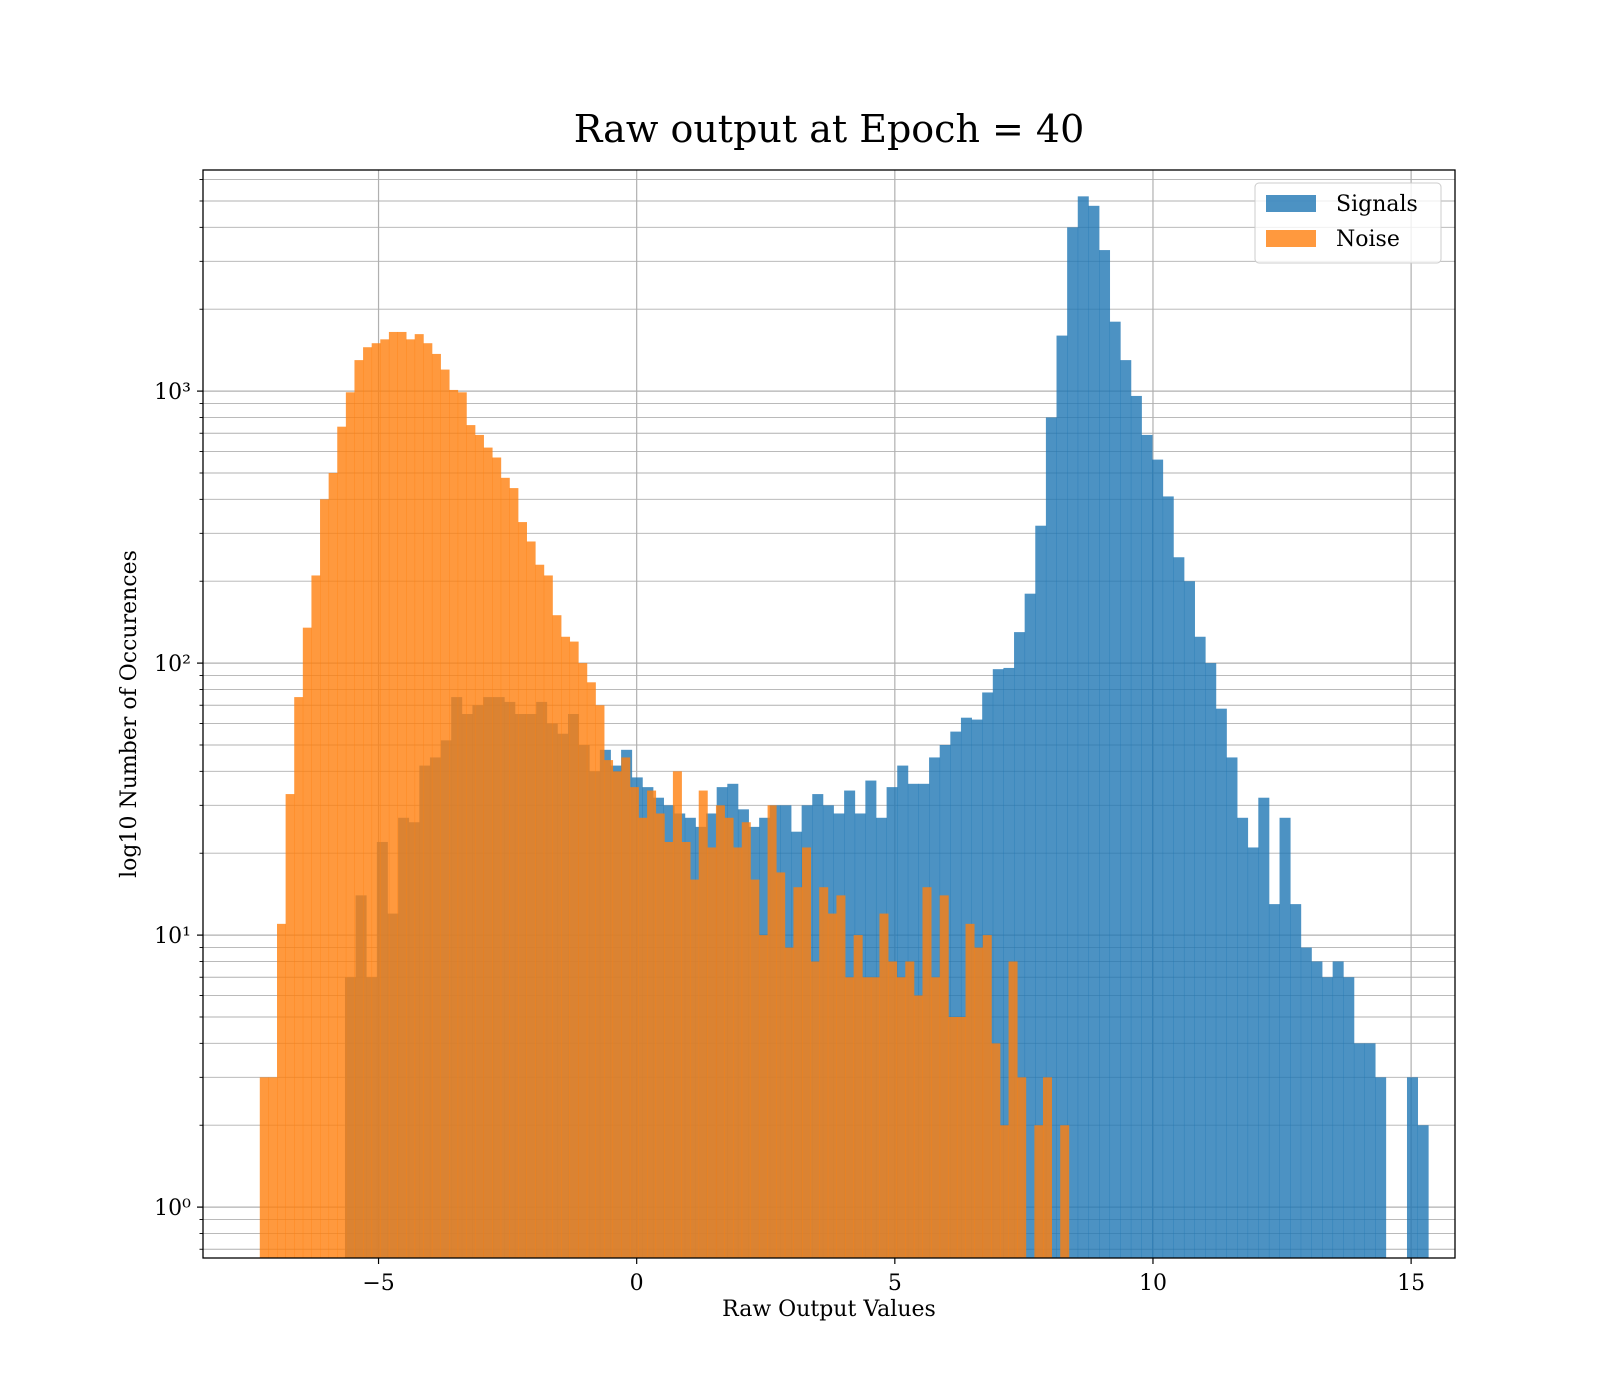 The width and height of the screenshot is (1600, 1400). What do you see at coordinates (1377, 204) in the screenshot?
I see `legend-label-signals: Signals` at bounding box center [1377, 204].